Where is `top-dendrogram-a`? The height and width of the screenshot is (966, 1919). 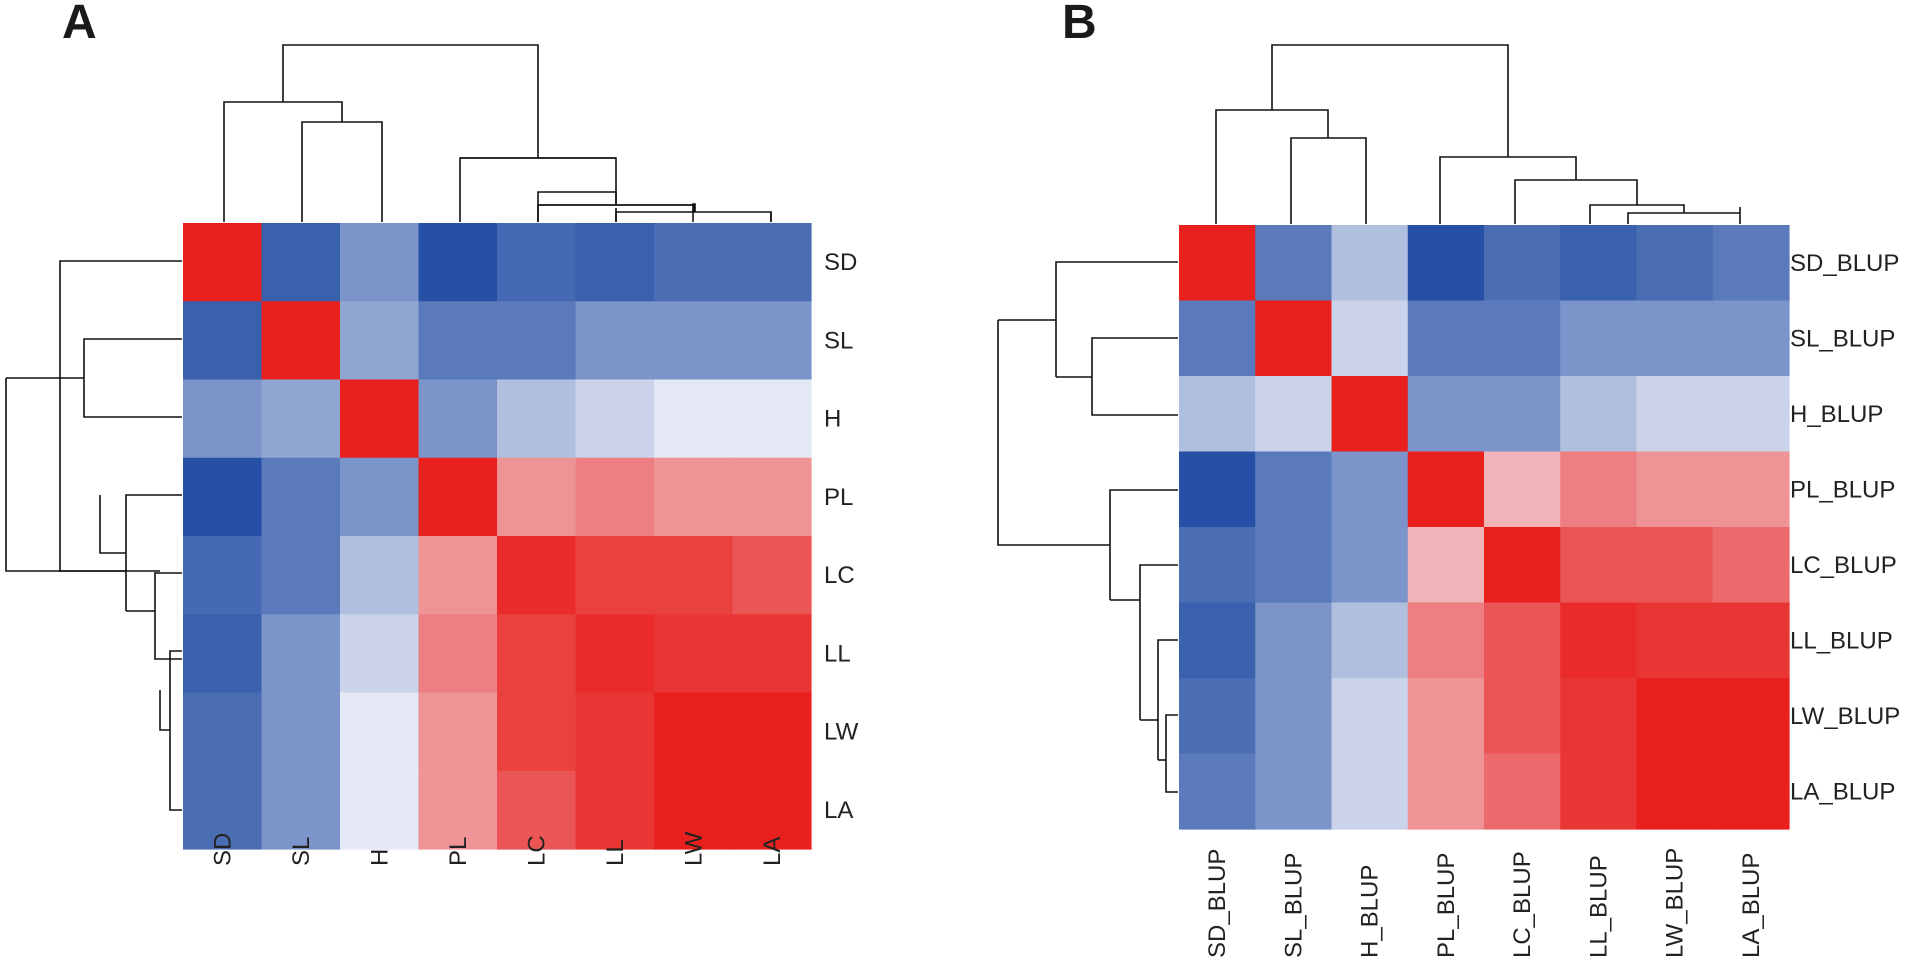 top-dendrogram-a is located at coordinates (497, 133).